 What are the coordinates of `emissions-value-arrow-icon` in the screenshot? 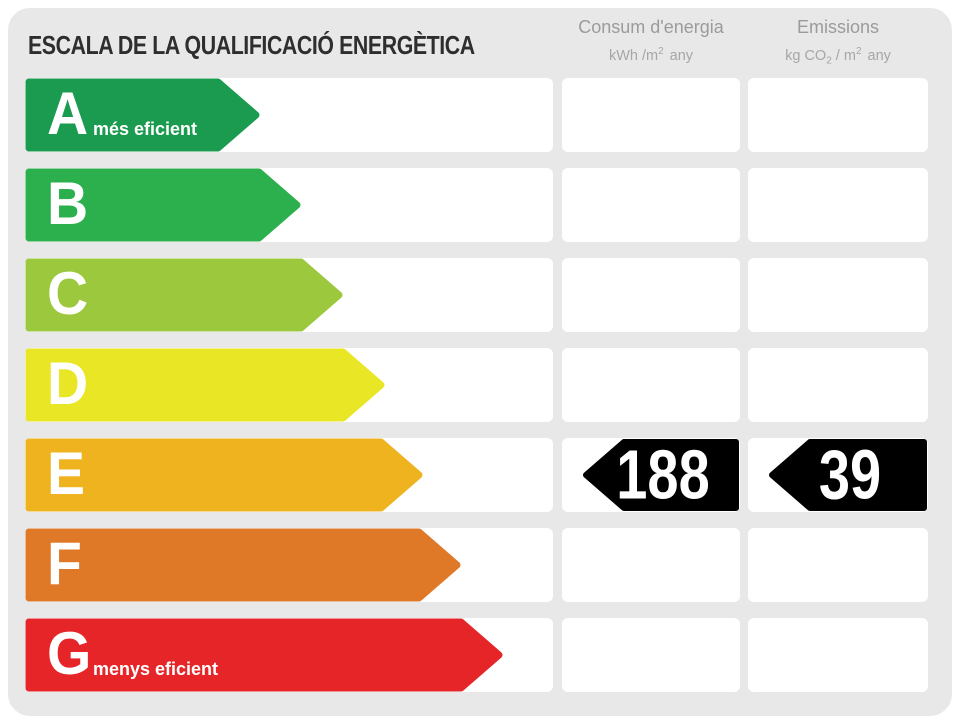 It's located at (848, 475).